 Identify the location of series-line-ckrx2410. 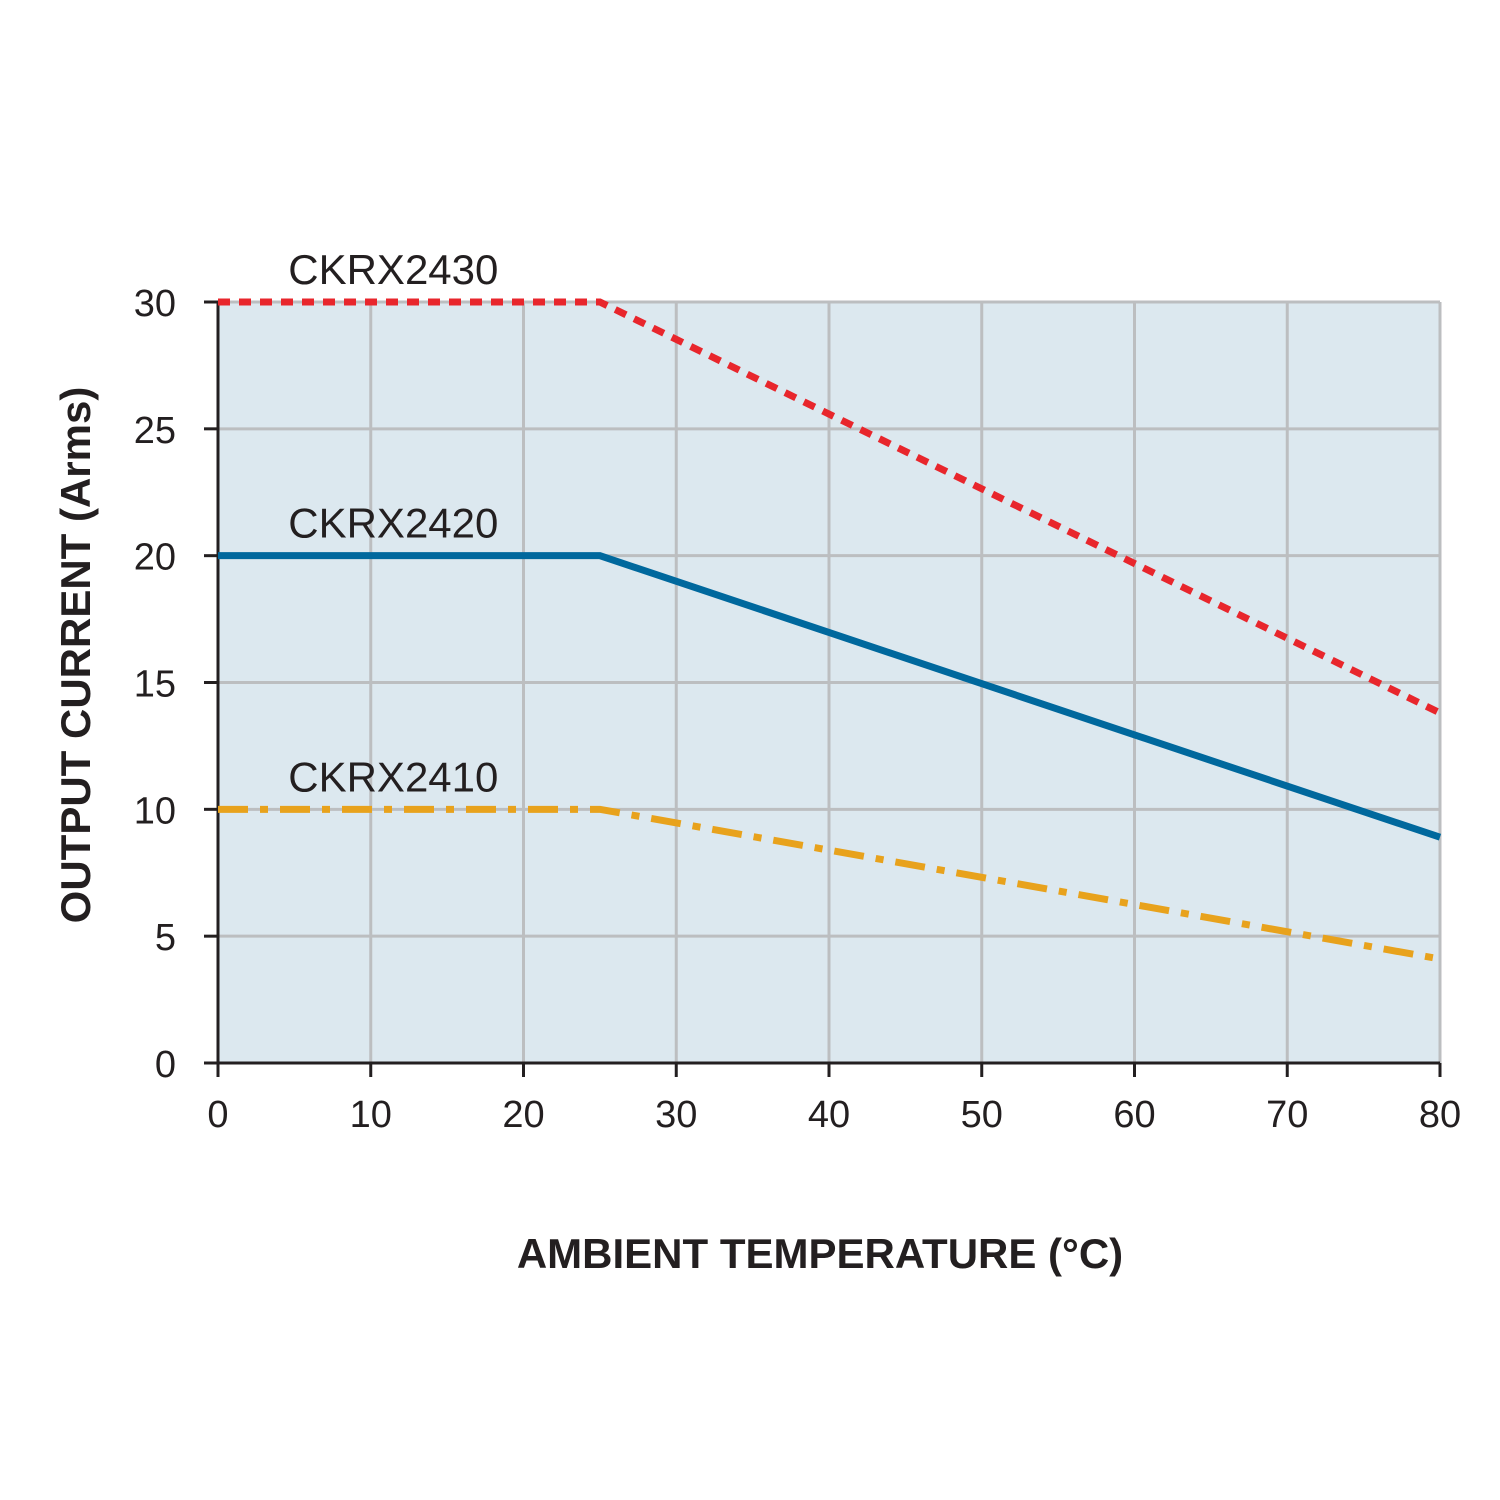
(829, 884).